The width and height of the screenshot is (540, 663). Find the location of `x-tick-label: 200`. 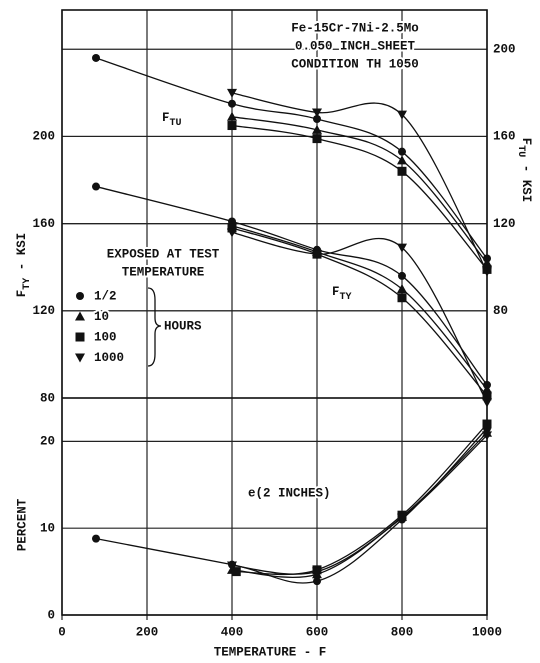

x-tick-label: 200 is located at coordinates (147, 632).